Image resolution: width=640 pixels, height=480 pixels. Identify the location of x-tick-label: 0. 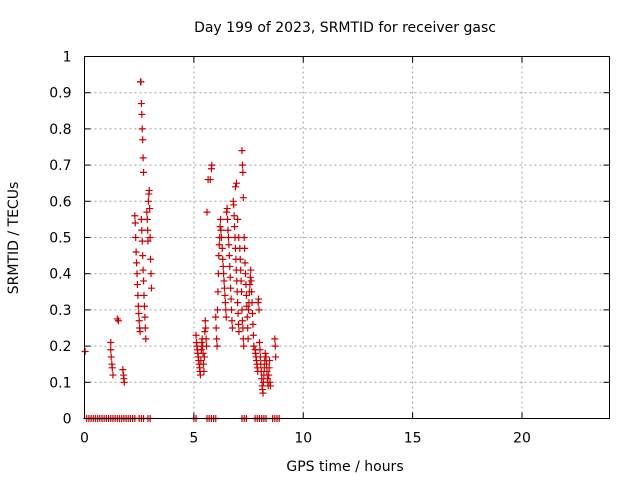
(84, 439).